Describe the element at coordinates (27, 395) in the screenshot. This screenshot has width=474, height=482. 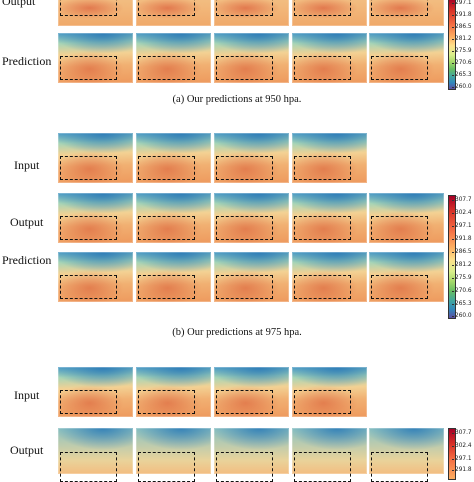
I see `row-label-input-c: Input` at that location.